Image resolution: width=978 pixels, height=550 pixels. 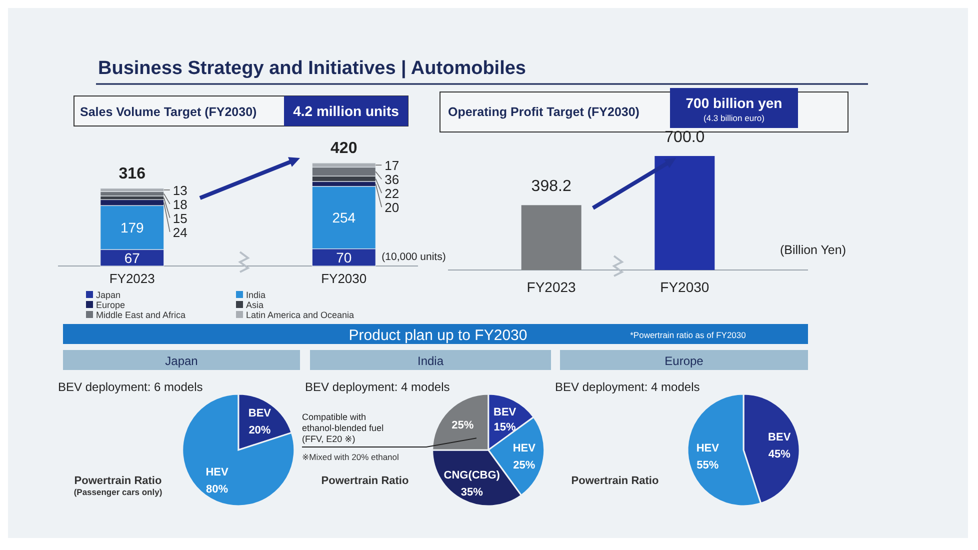 What do you see at coordinates (344, 257) in the screenshot?
I see `data-label: 70` at bounding box center [344, 257].